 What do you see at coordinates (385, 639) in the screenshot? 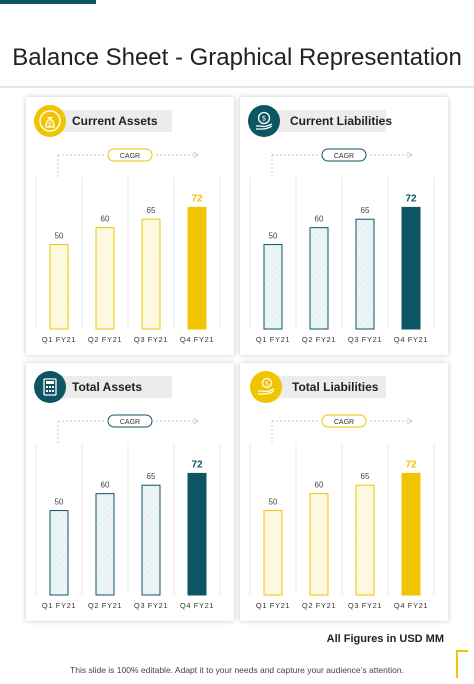
I see `figures-note: All Figures in USD MM` at bounding box center [385, 639].